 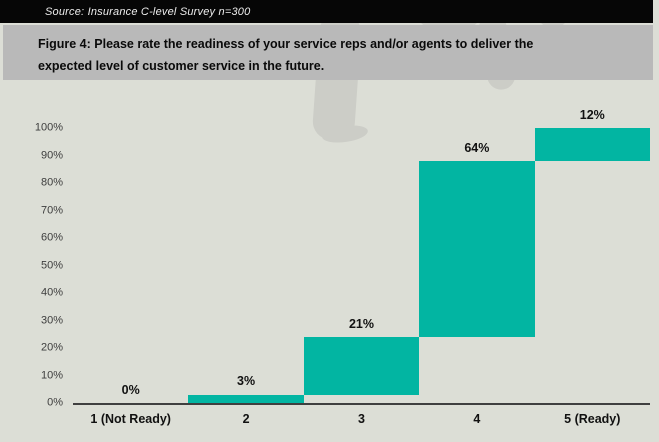 What do you see at coordinates (148, 11) in the screenshot?
I see `source-text: Source: Insurance C-level Survey n=300` at bounding box center [148, 11].